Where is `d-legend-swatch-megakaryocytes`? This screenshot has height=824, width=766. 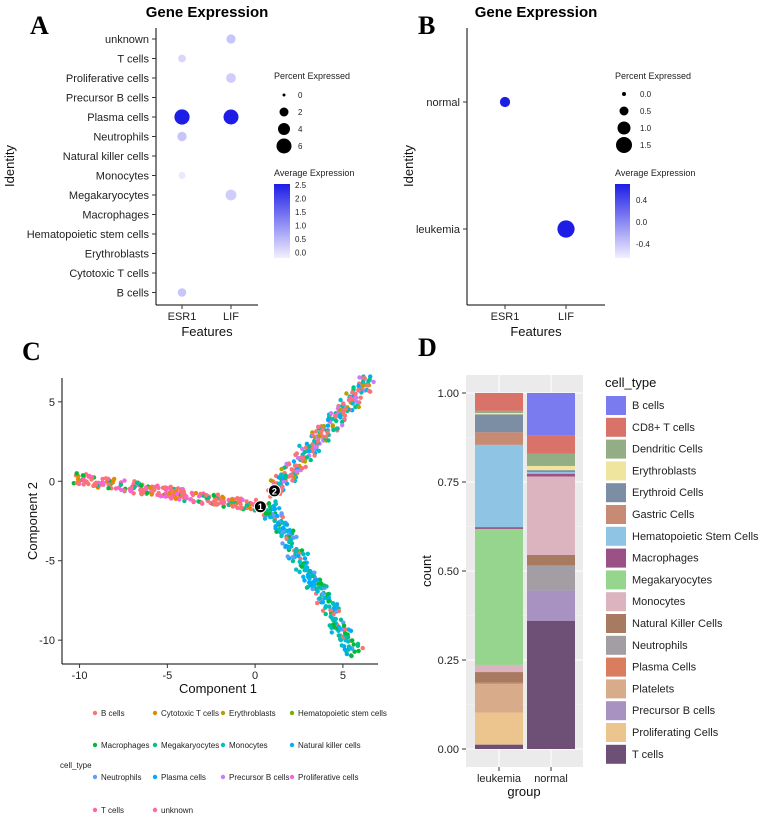 d-legend-swatch-megakaryocytes is located at coordinates (616, 580).